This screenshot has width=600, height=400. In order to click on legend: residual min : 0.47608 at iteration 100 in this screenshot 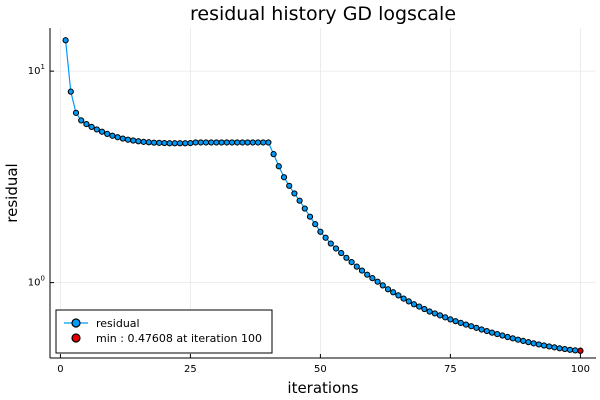, I will do `click(164, 331)`.